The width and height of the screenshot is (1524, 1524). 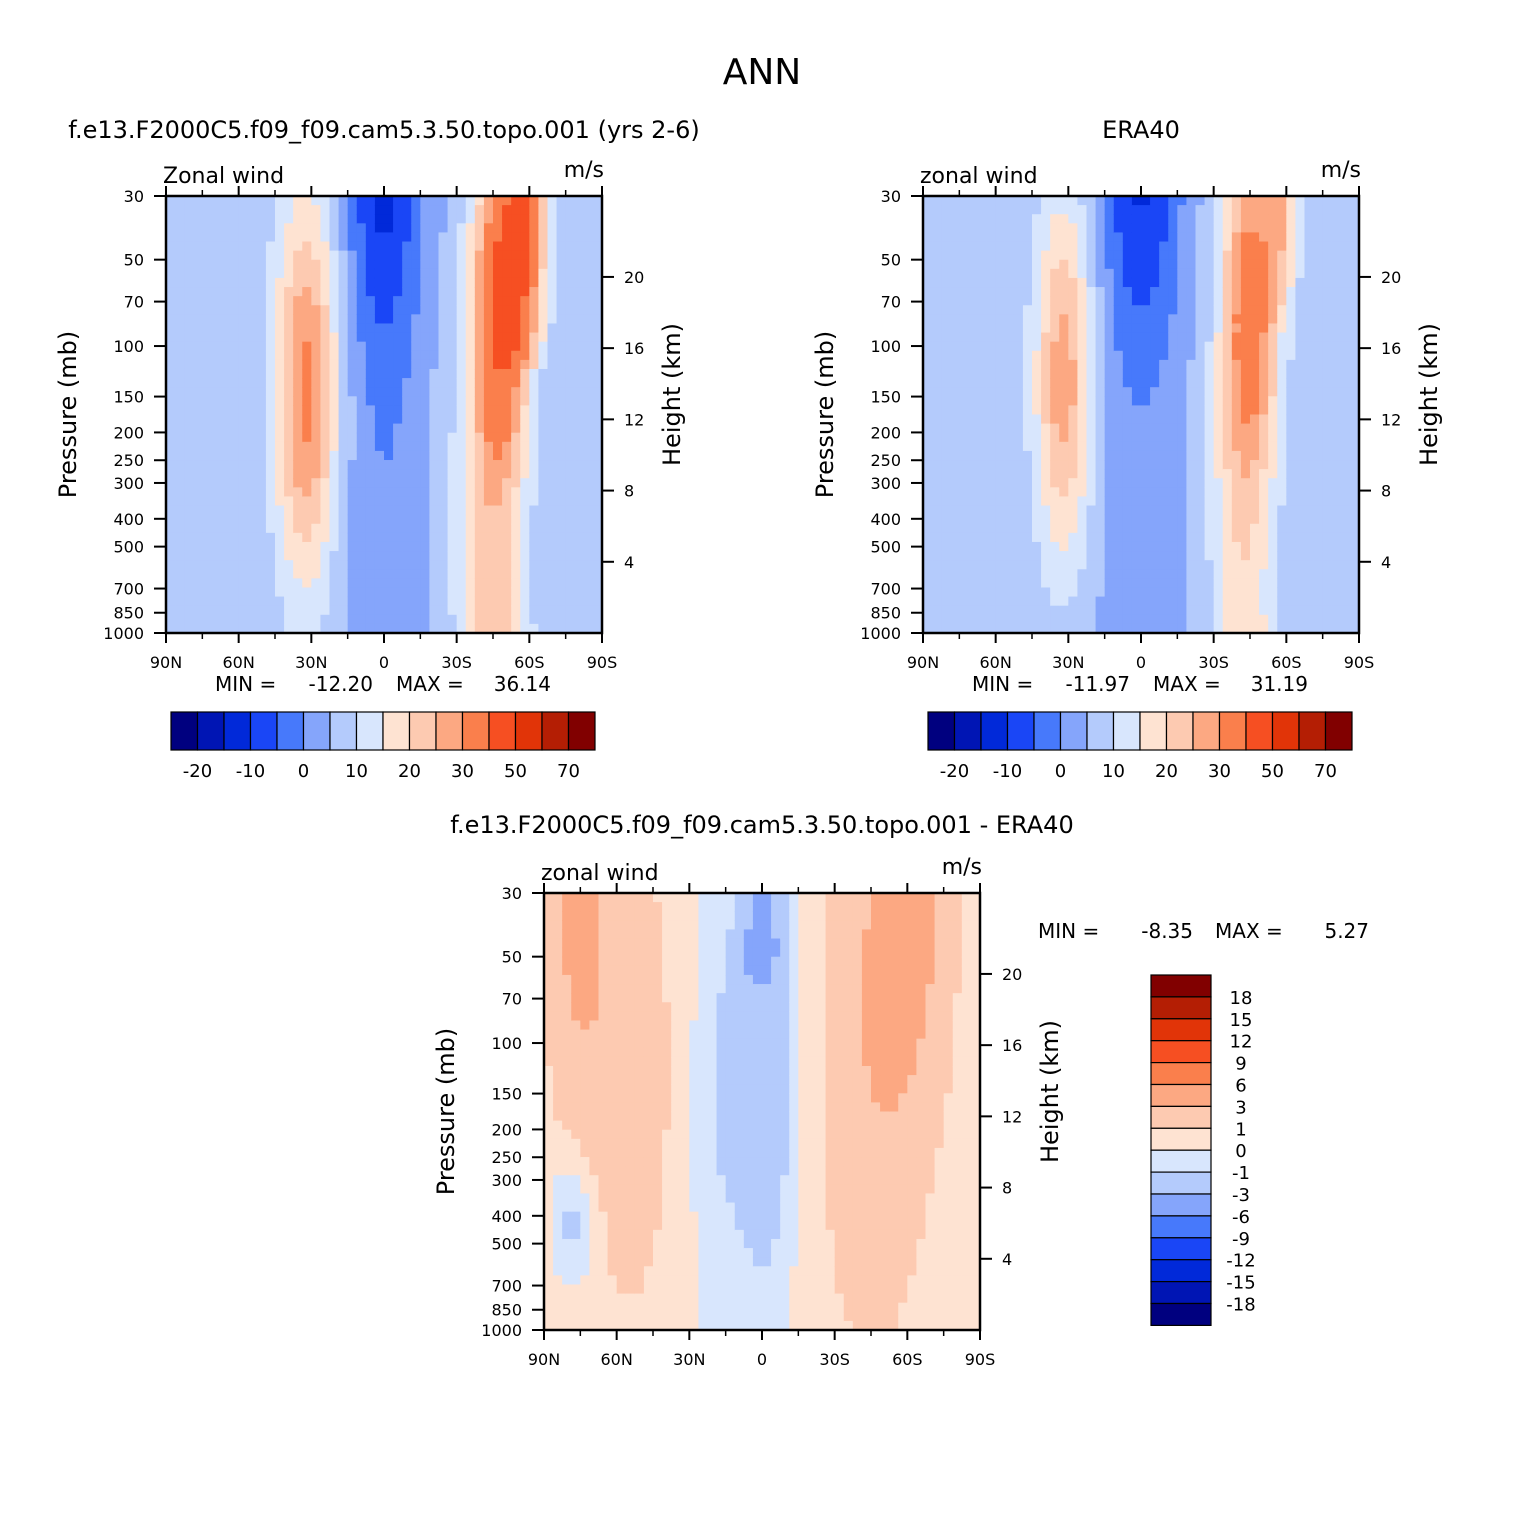 I want to click on max-label: MAX =, so click(x=430, y=684).